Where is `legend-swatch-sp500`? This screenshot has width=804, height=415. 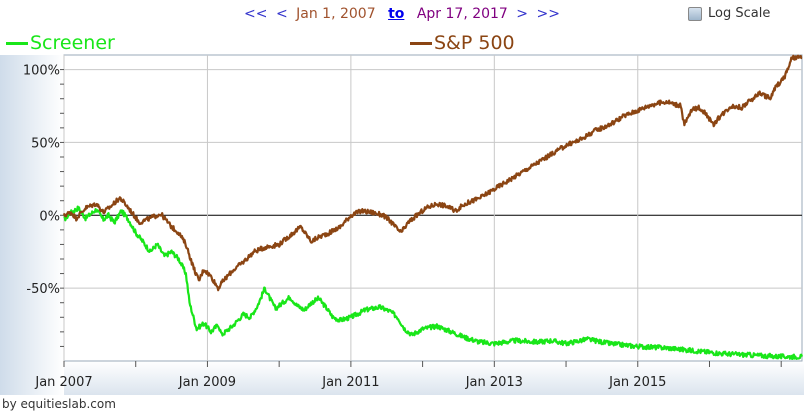
legend-swatch-sp500 is located at coordinates (421, 43).